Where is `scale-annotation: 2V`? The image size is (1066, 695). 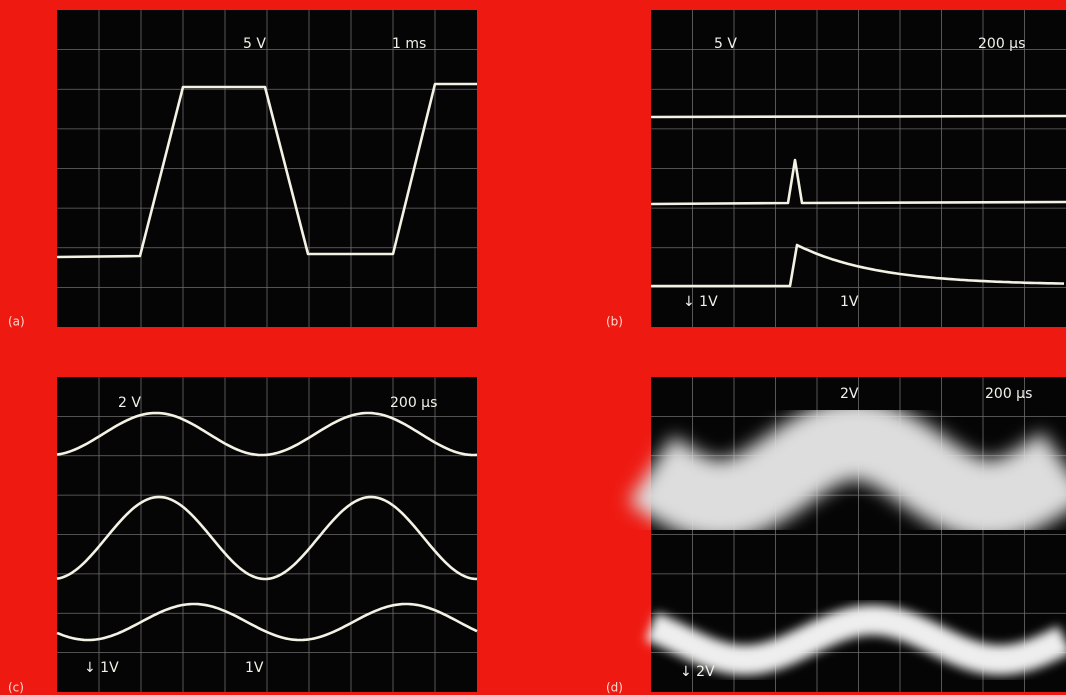
scale-annotation: 2V is located at coordinates (849, 394).